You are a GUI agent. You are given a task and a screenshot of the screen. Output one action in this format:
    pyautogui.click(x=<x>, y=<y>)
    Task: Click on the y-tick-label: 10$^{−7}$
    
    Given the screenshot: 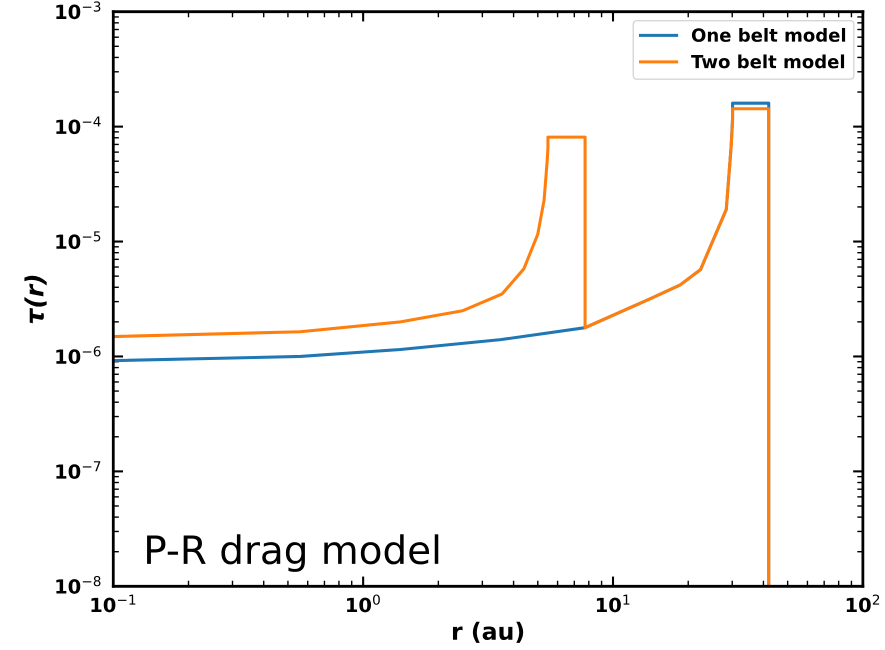 What is the action you would take?
    pyautogui.click(x=78, y=470)
    